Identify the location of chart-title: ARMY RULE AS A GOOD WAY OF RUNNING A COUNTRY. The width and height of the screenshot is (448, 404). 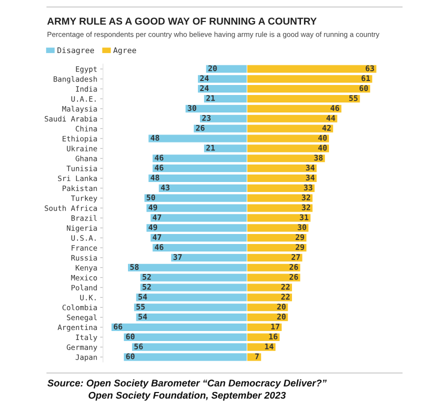
(182, 21).